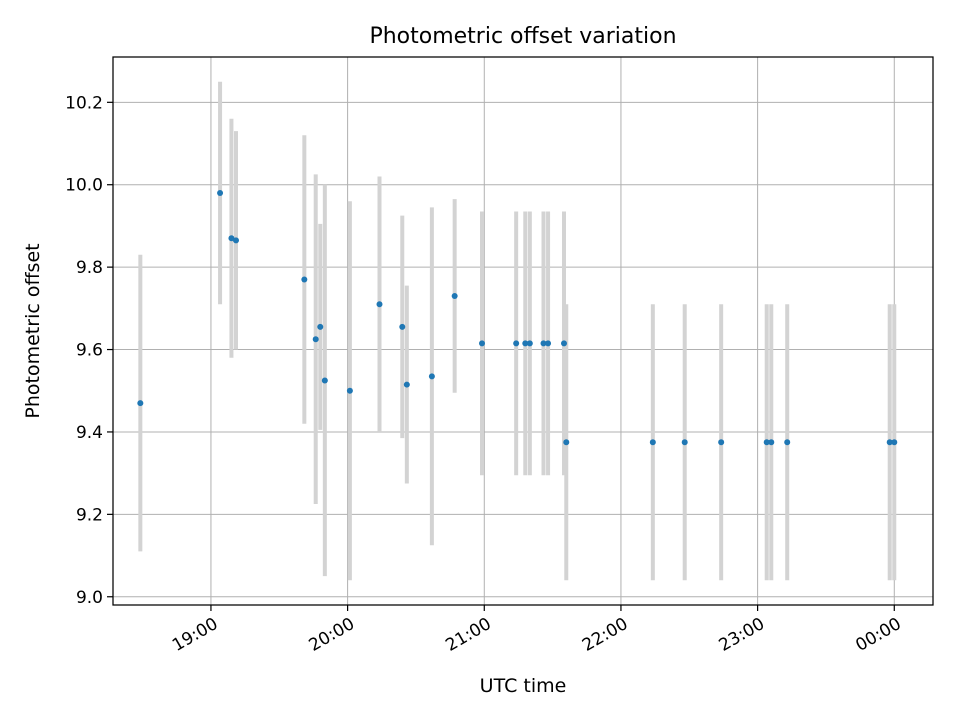 This screenshot has width=960, height=720. Describe the element at coordinates (89, 515) in the screenshot. I see `y-tick-label: 9.2` at that location.